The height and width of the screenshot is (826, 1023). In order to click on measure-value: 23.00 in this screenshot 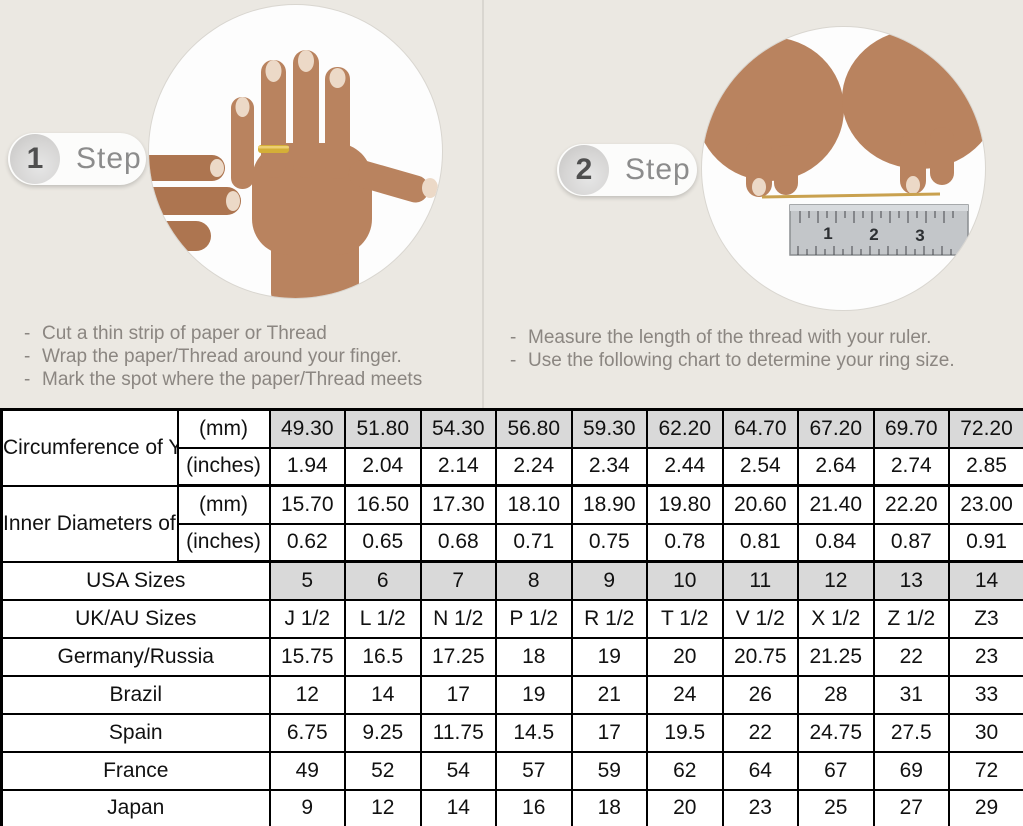, I will do `click(985, 504)`.